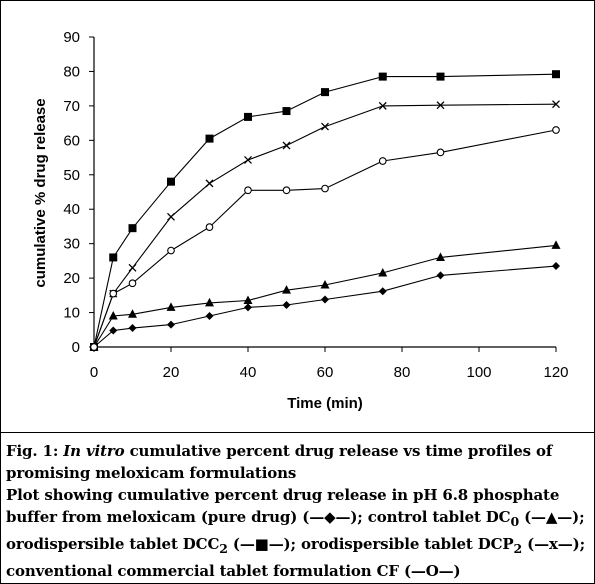  I want to click on x-tick-label: 60, so click(325, 372).